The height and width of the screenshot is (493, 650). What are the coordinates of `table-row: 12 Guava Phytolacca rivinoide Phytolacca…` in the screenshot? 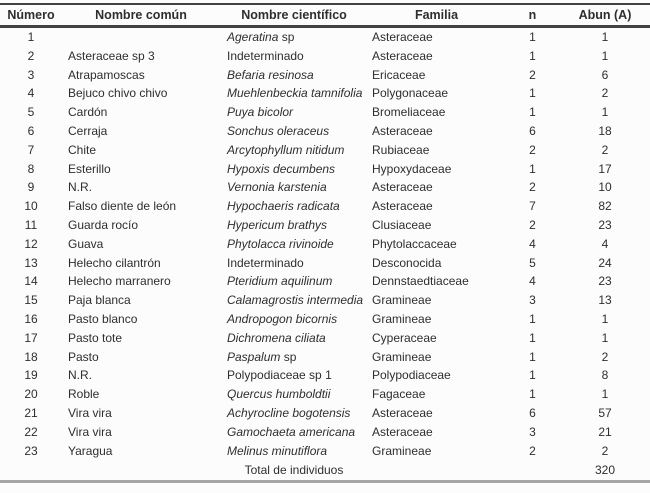 It's located at (325, 244).